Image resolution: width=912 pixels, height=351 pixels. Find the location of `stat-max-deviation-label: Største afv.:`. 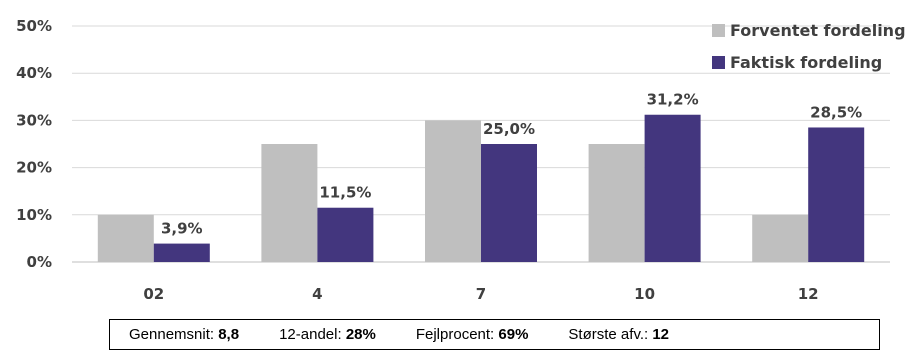

stat-max-deviation-label: Største afv.: is located at coordinates (608, 334).